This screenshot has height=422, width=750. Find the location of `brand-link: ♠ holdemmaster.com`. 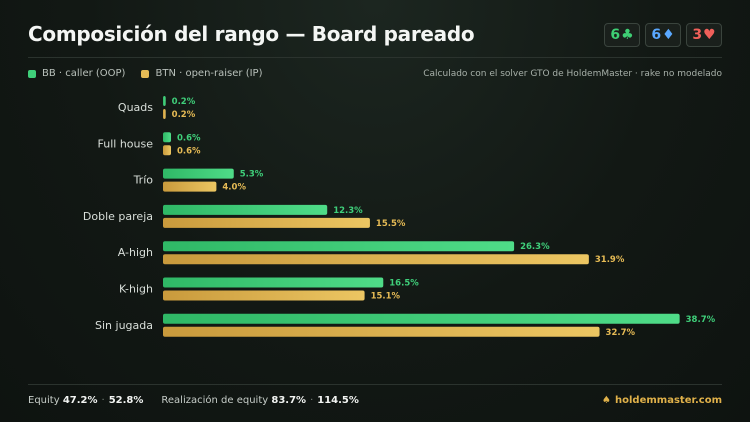

brand-link: ♠ holdemmaster.com is located at coordinates (662, 400).